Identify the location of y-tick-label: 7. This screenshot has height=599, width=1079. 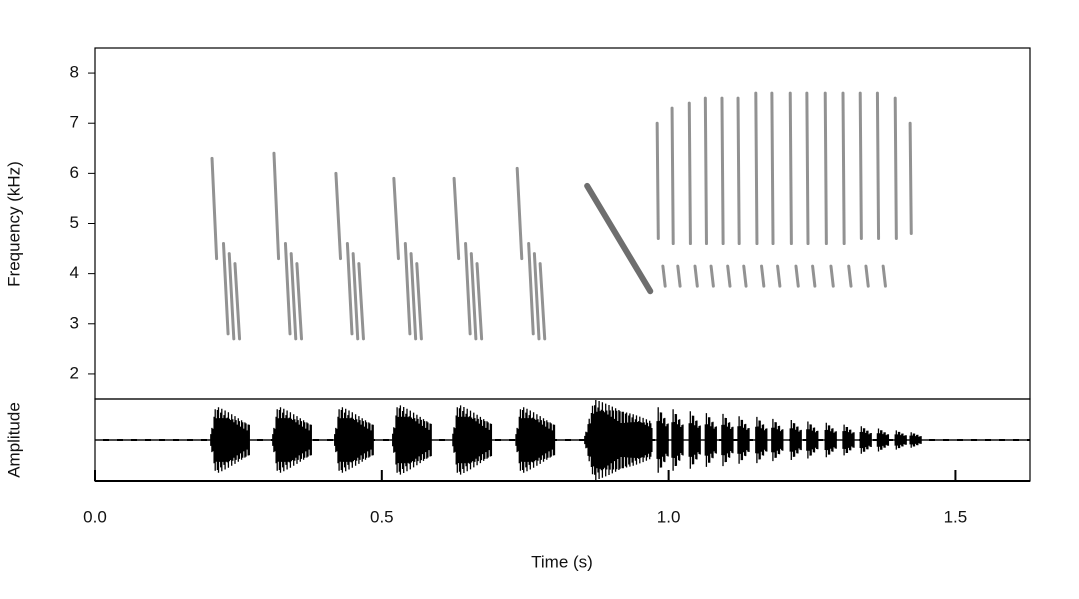
(74, 122).